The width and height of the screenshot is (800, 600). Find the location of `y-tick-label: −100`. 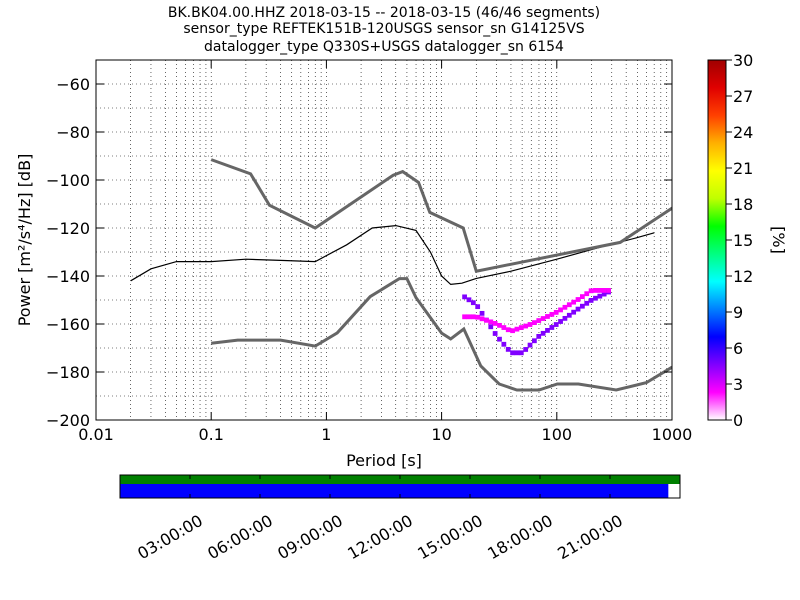

y-tick-label: −100 is located at coordinates (68, 180).